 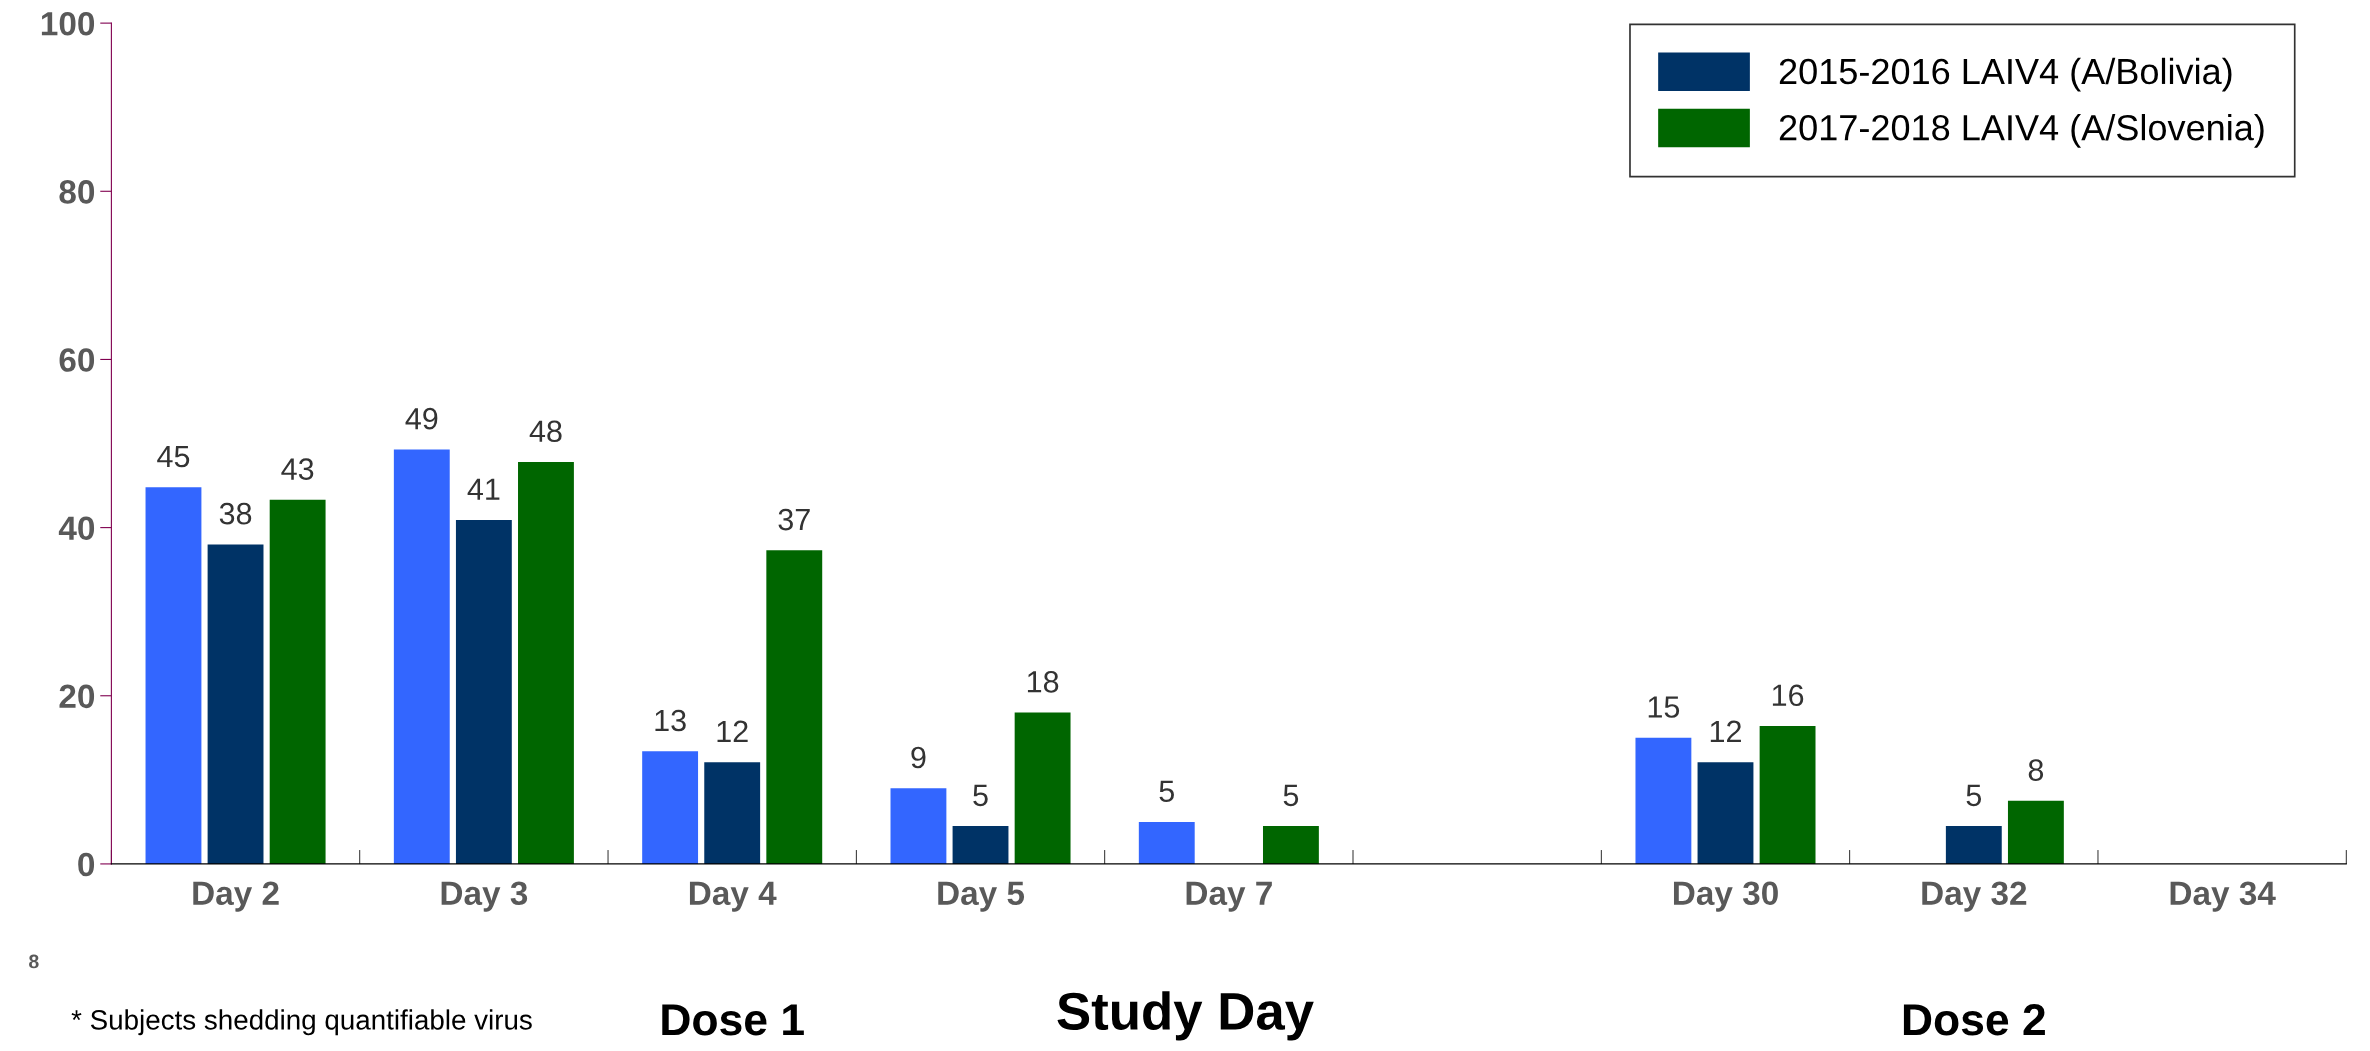 What do you see at coordinates (76, 528) in the screenshot?
I see `y-tick-label: 40` at bounding box center [76, 528].